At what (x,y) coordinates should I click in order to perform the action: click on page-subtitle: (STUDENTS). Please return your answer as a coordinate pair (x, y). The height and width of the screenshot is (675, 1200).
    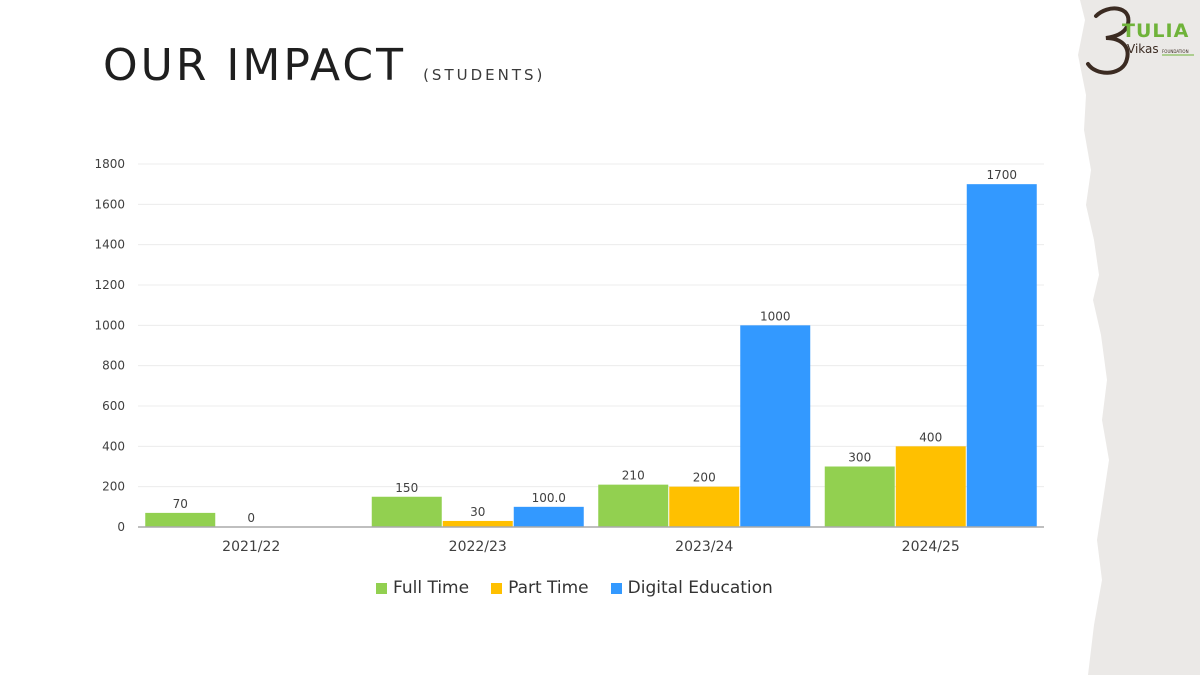
    Looking at the image, I should click on (484, 75).